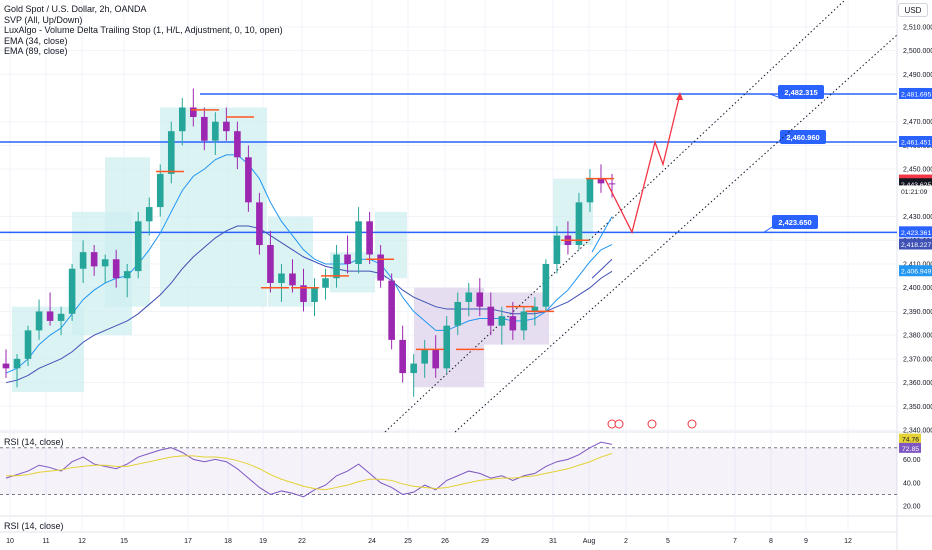 The image size is (932, 550). What do you see at coordinates (34, 526) in the screenshot?
I see `rsi-pane-title-2: RSI (14, close)` at bounding box center [34, 526].